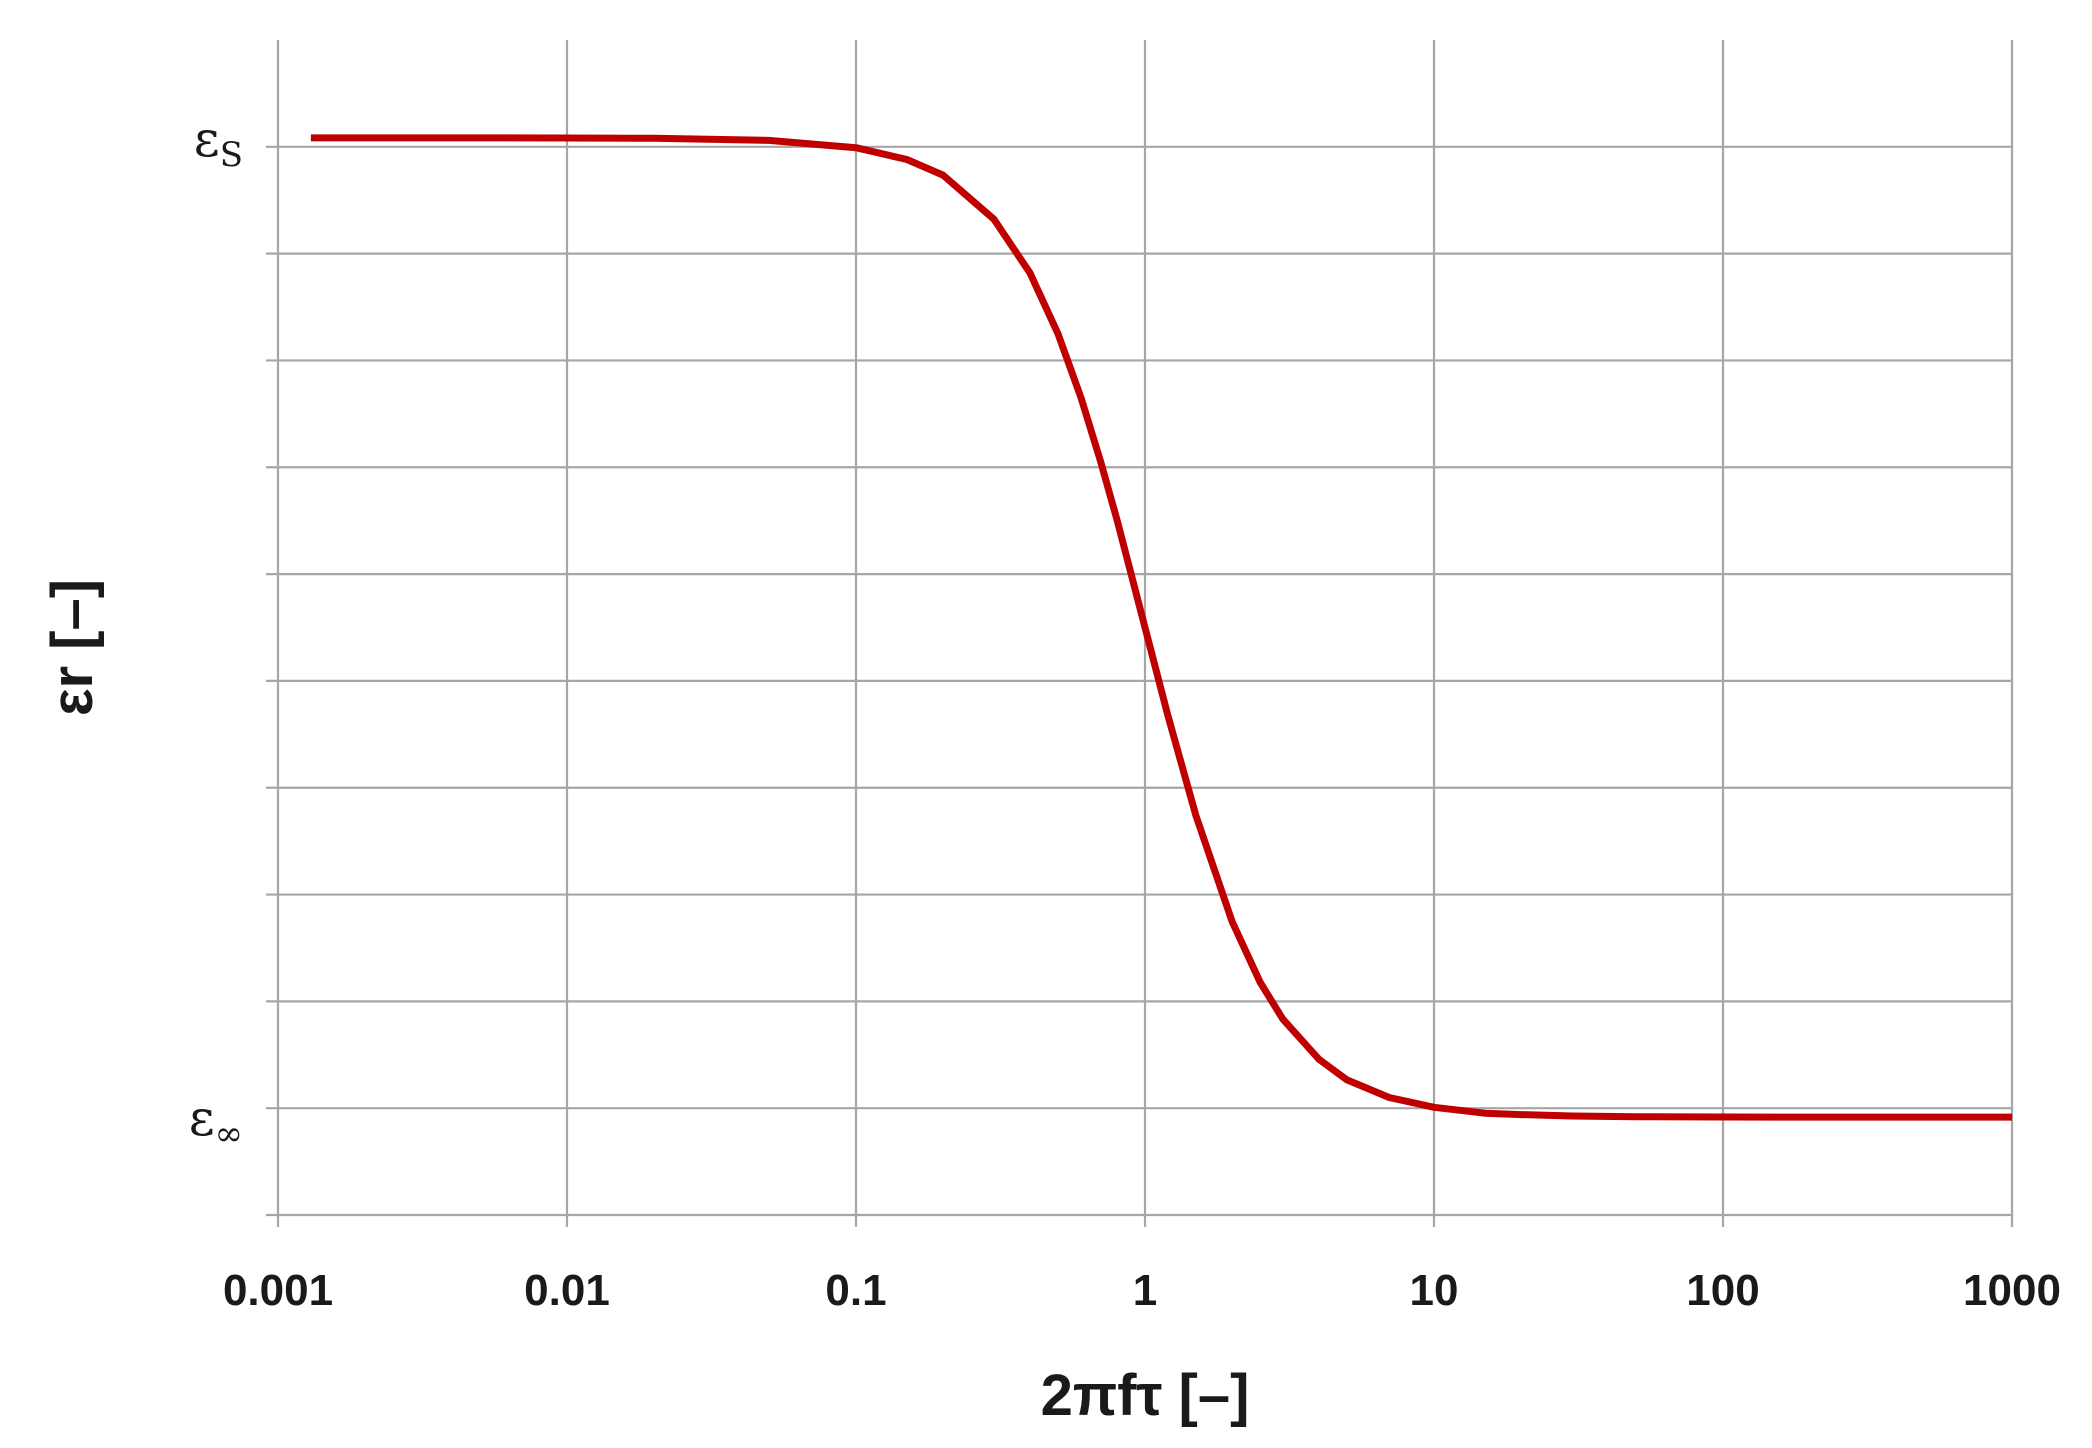  I want to click on y-tick-label: ε∞, so click(216, 1121).